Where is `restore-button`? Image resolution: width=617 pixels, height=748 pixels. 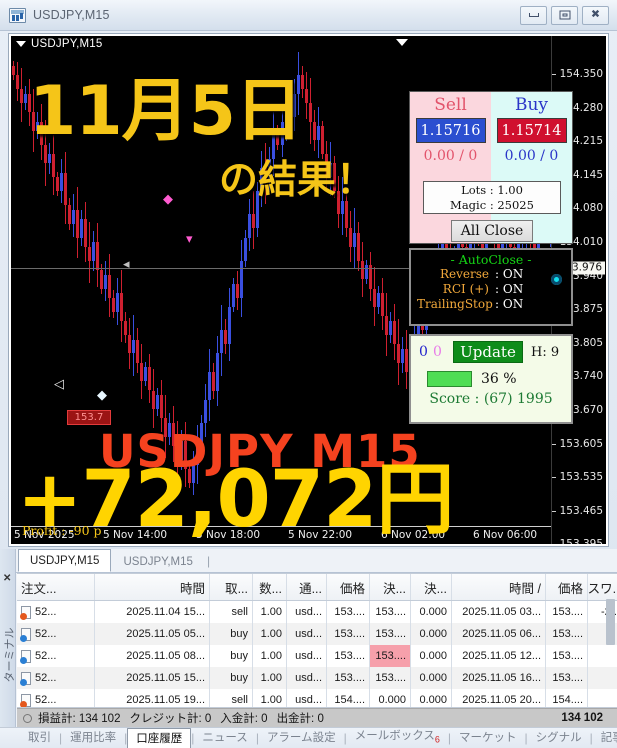
restore-button is located at coordinates (564, 15).